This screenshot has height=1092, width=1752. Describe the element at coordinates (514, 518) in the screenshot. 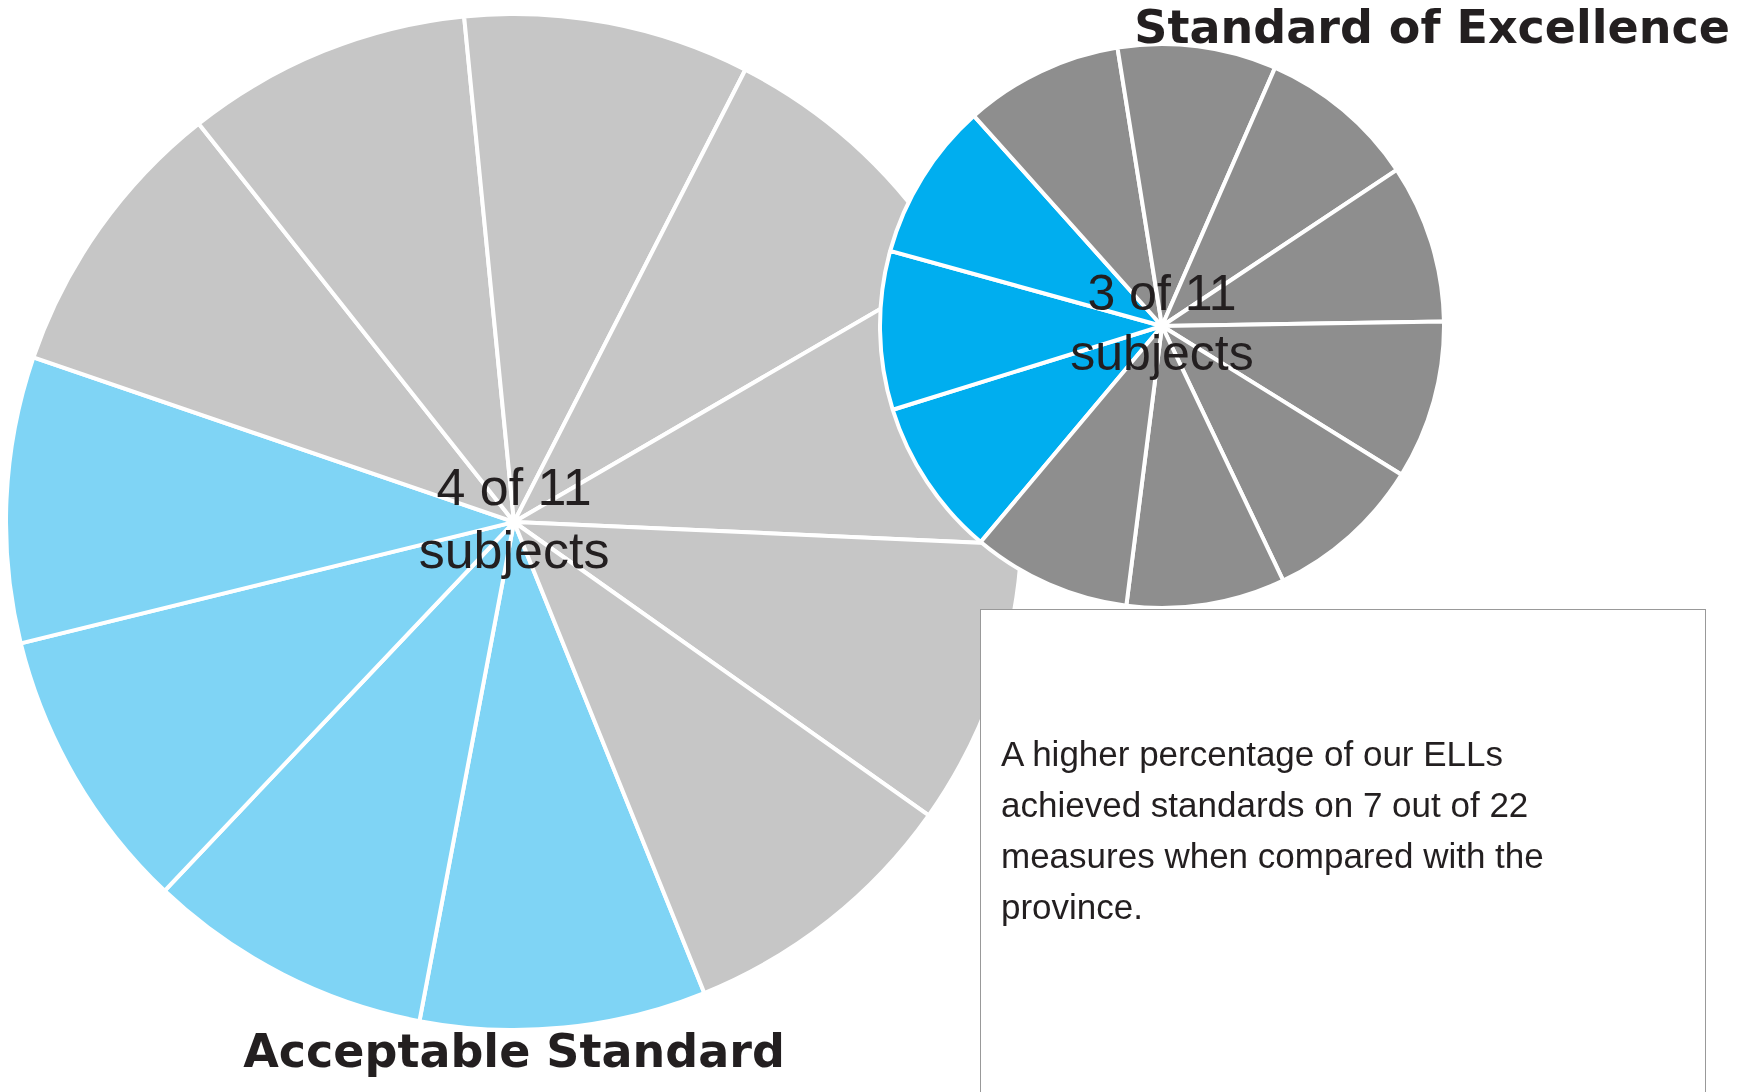

I see `text: 4 of 11 subjects` at that location.